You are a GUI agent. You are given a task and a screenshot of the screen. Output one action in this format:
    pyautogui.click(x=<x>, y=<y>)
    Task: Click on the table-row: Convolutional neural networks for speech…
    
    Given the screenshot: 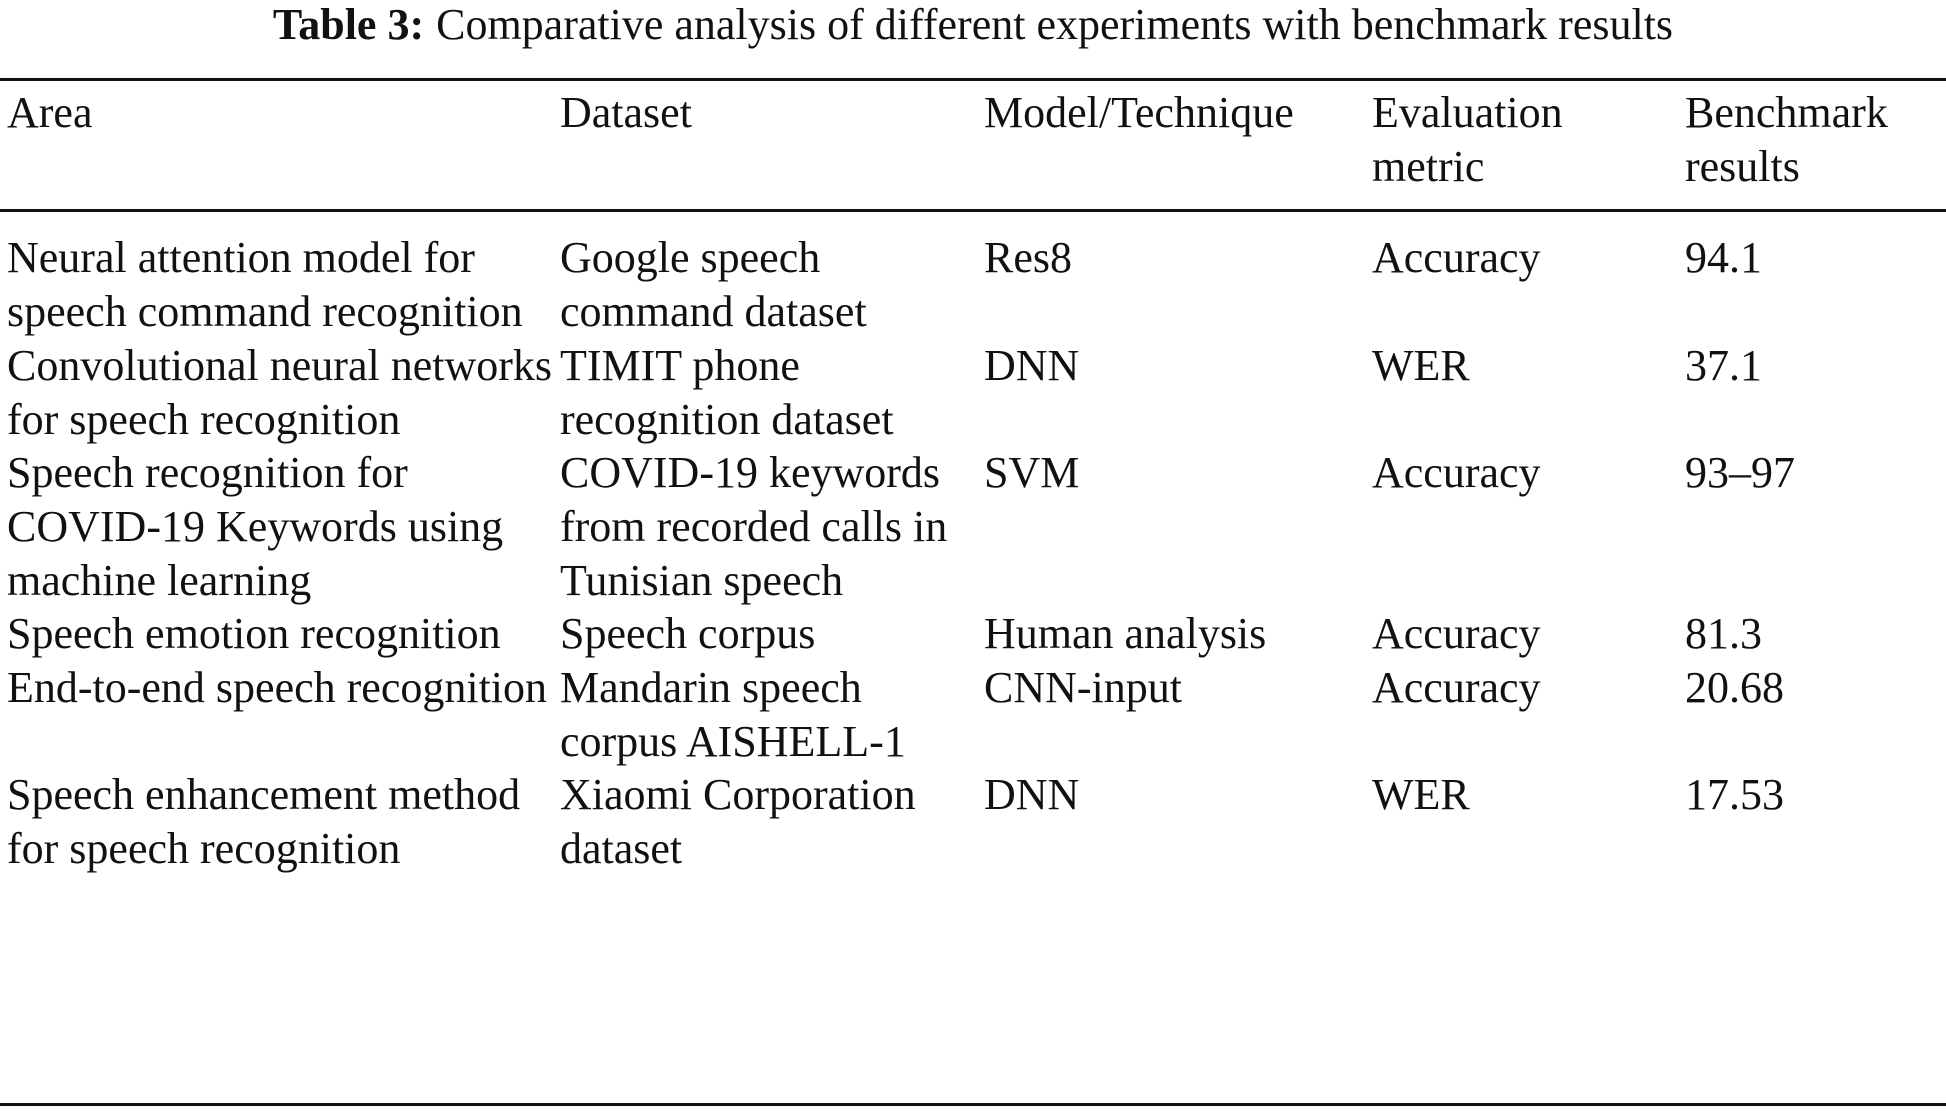 What is the action you would take?
    pyautogui.click(x=973, y=392)
    